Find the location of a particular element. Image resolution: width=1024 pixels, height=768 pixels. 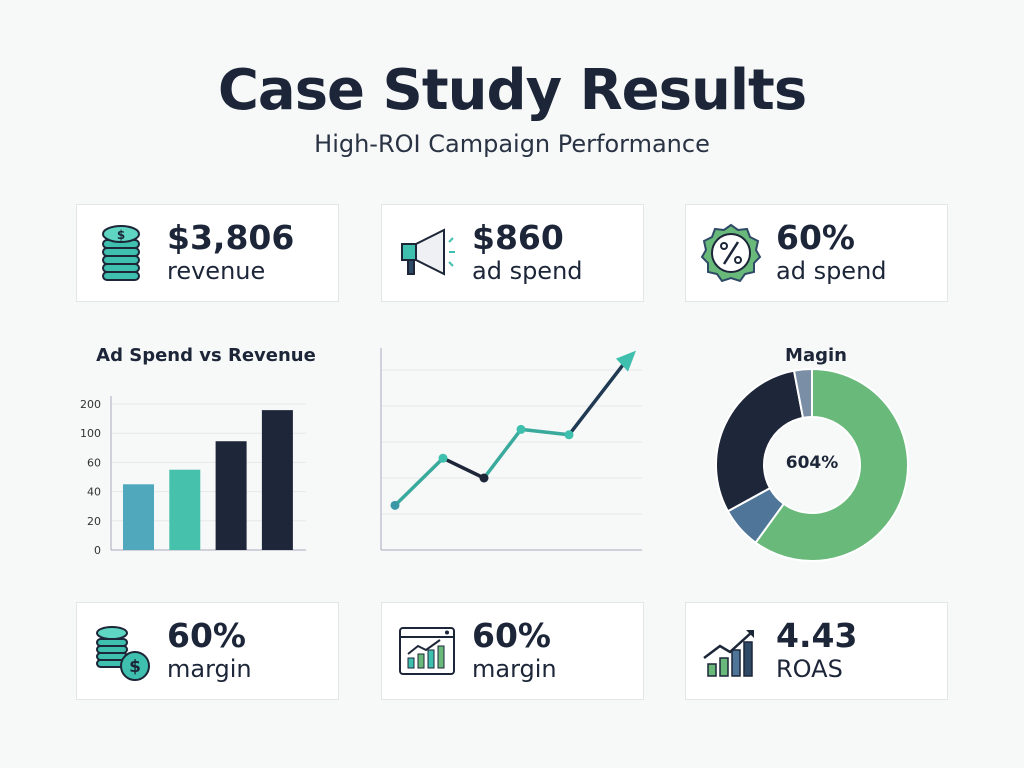

kpi-value: 4.43 is located at coordinates (817, 635).